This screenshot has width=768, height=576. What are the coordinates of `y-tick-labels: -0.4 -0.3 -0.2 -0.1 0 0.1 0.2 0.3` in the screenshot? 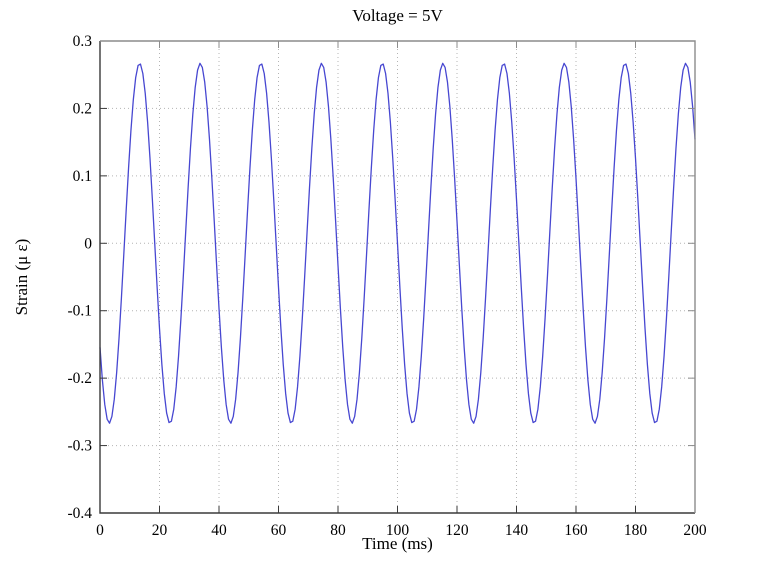 It's located at (79, 277).